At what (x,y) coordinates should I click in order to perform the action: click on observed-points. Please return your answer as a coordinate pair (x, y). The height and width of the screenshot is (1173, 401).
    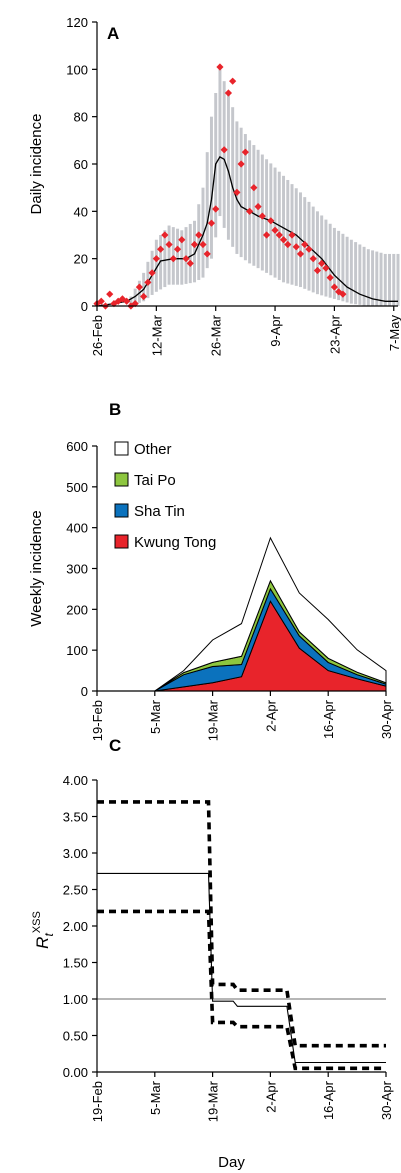
    Looking at the image, I should click on (220, 186).